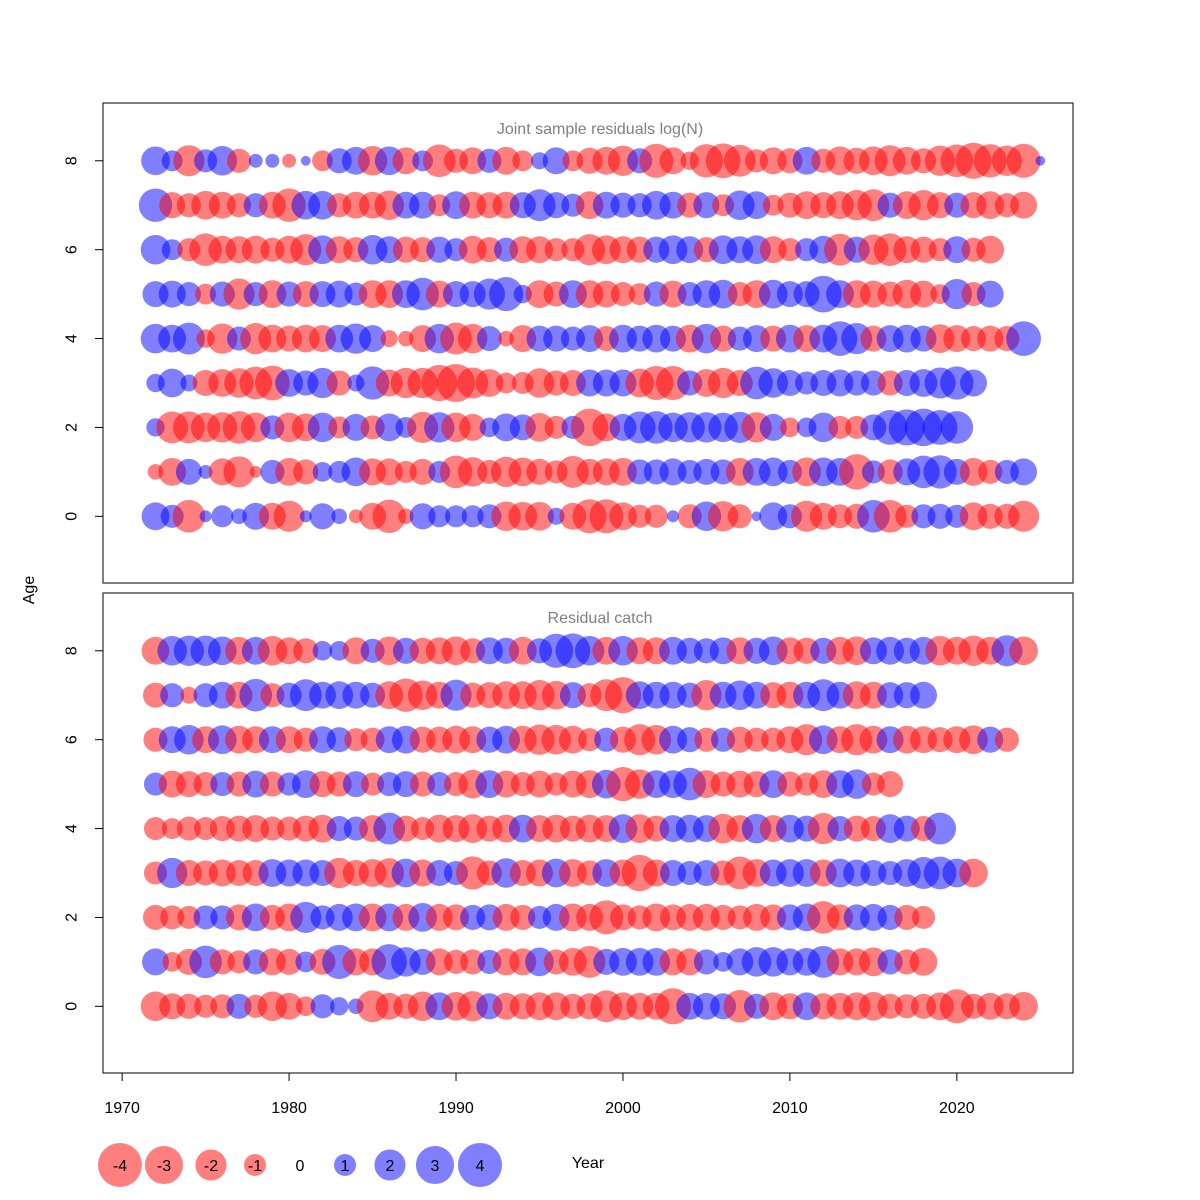  I want to click on x-tick-label: 1990, so click(456, 1108).